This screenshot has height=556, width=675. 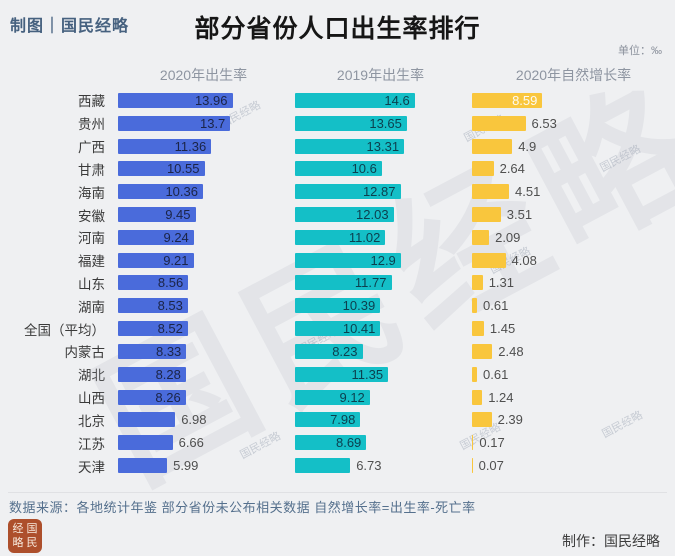 I want to click on bar-value: 11.36, so click(x=190, y=146).